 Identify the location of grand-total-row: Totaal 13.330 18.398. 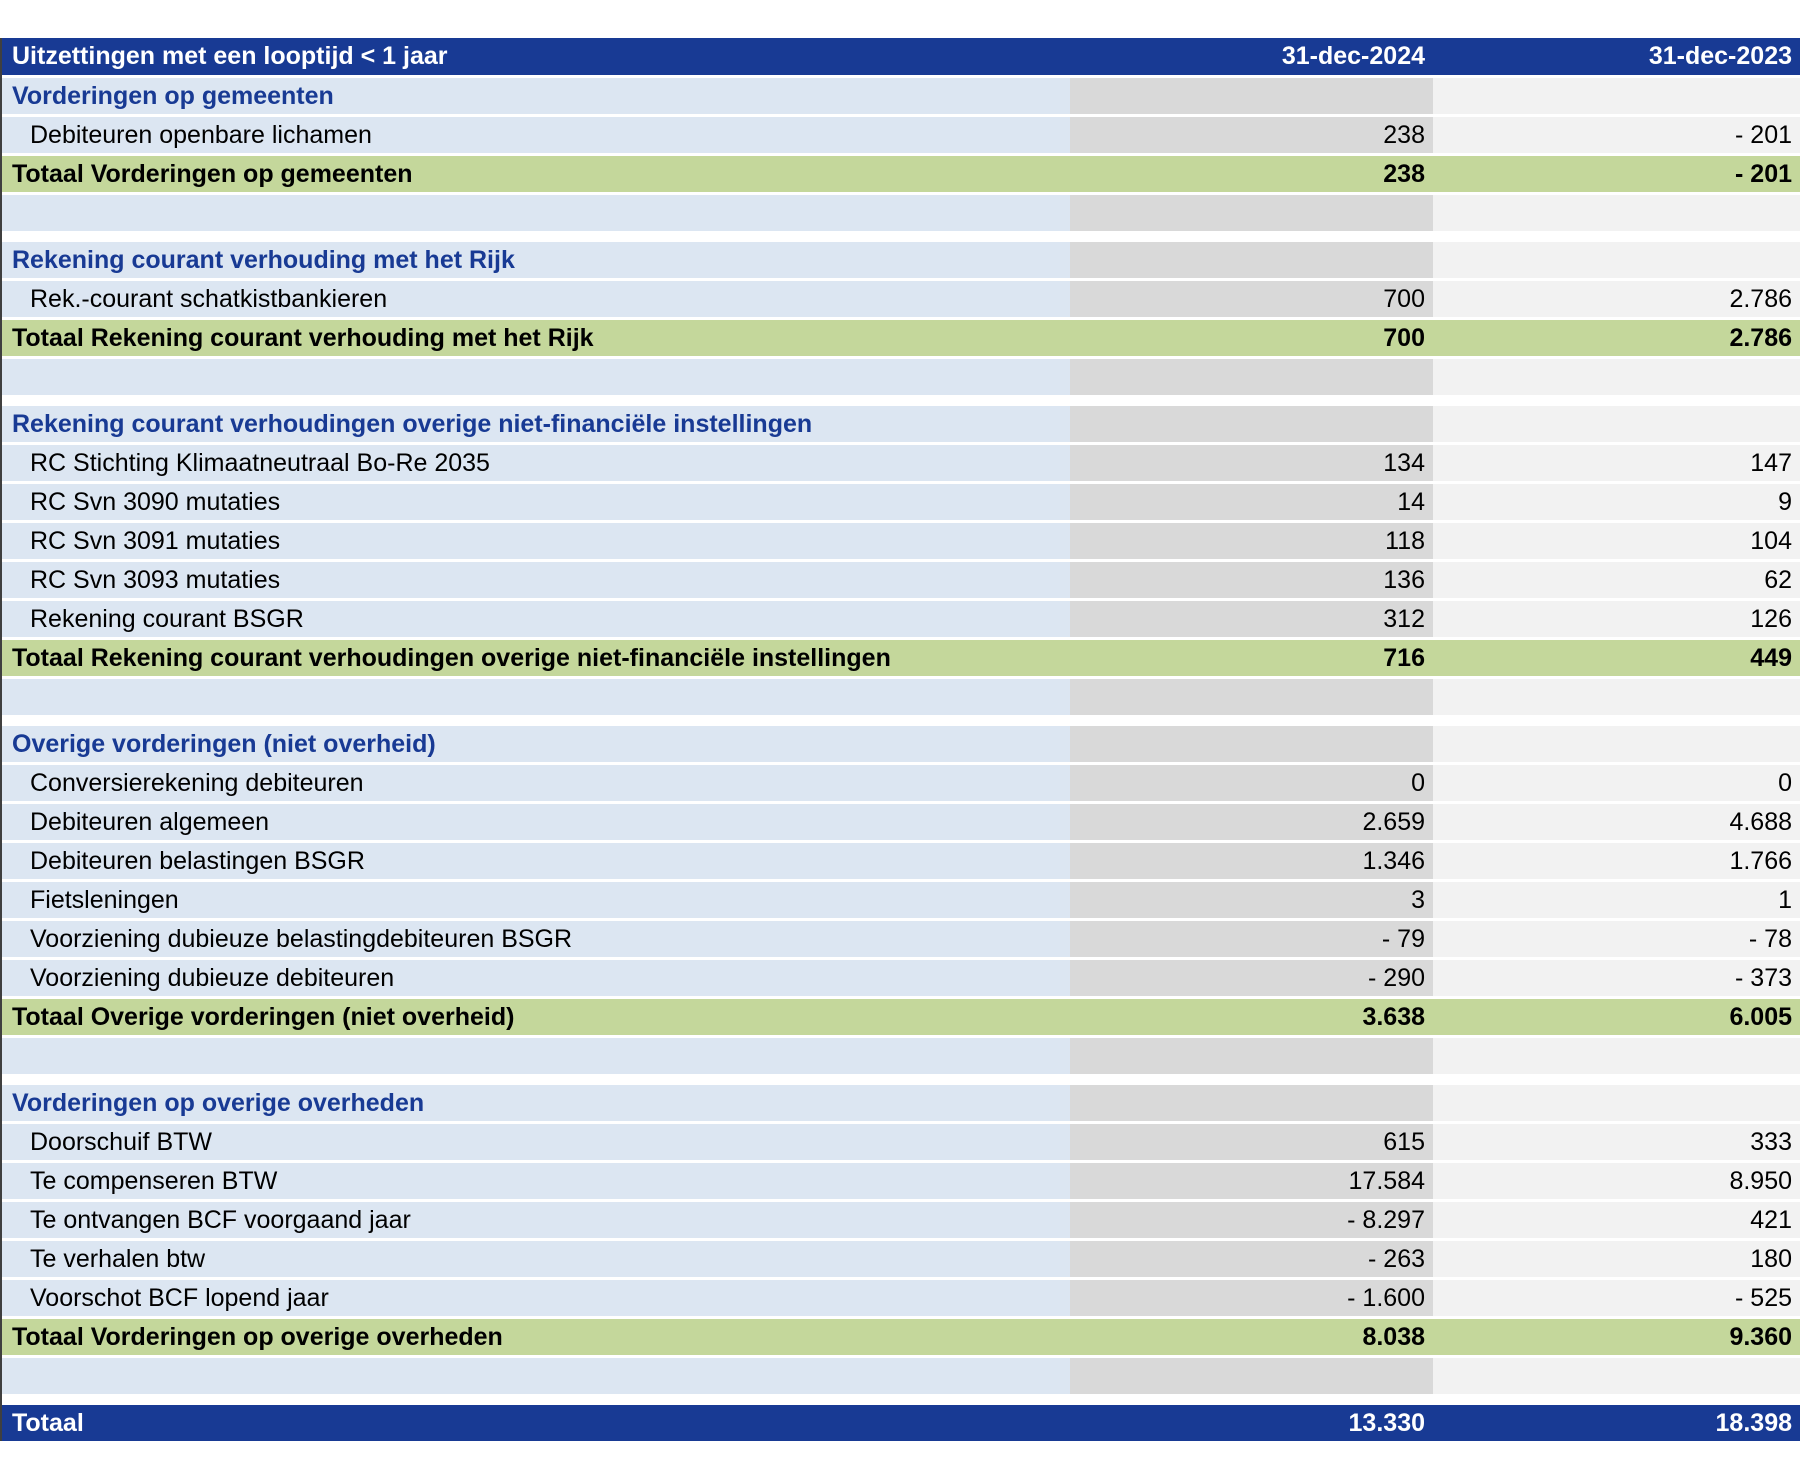
(901, 1423).